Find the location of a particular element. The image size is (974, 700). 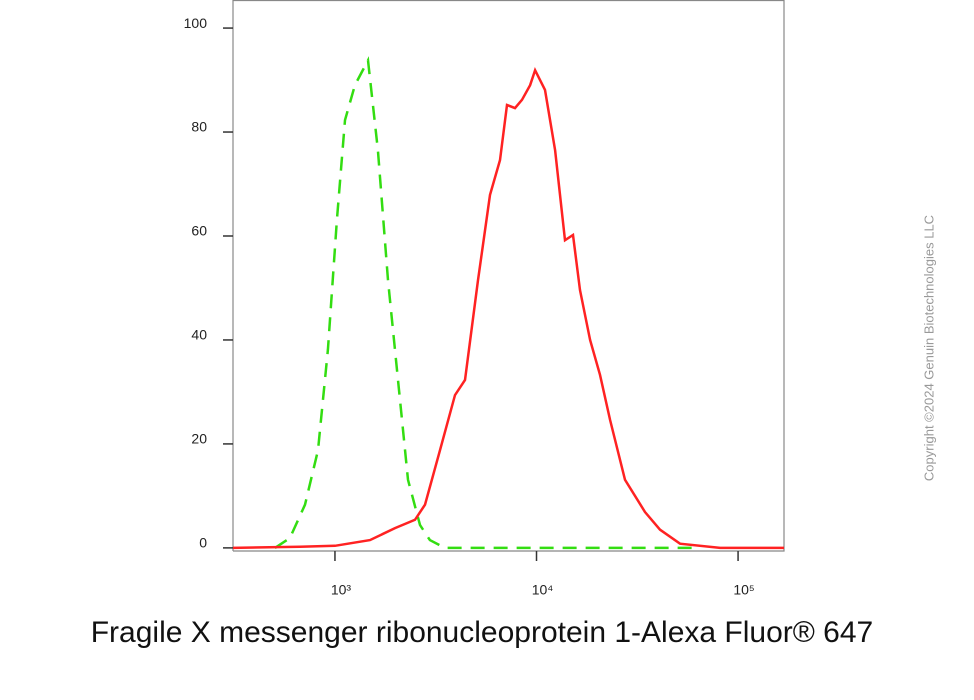

y-tick-label: 100 is located at coordinates (196, 23).